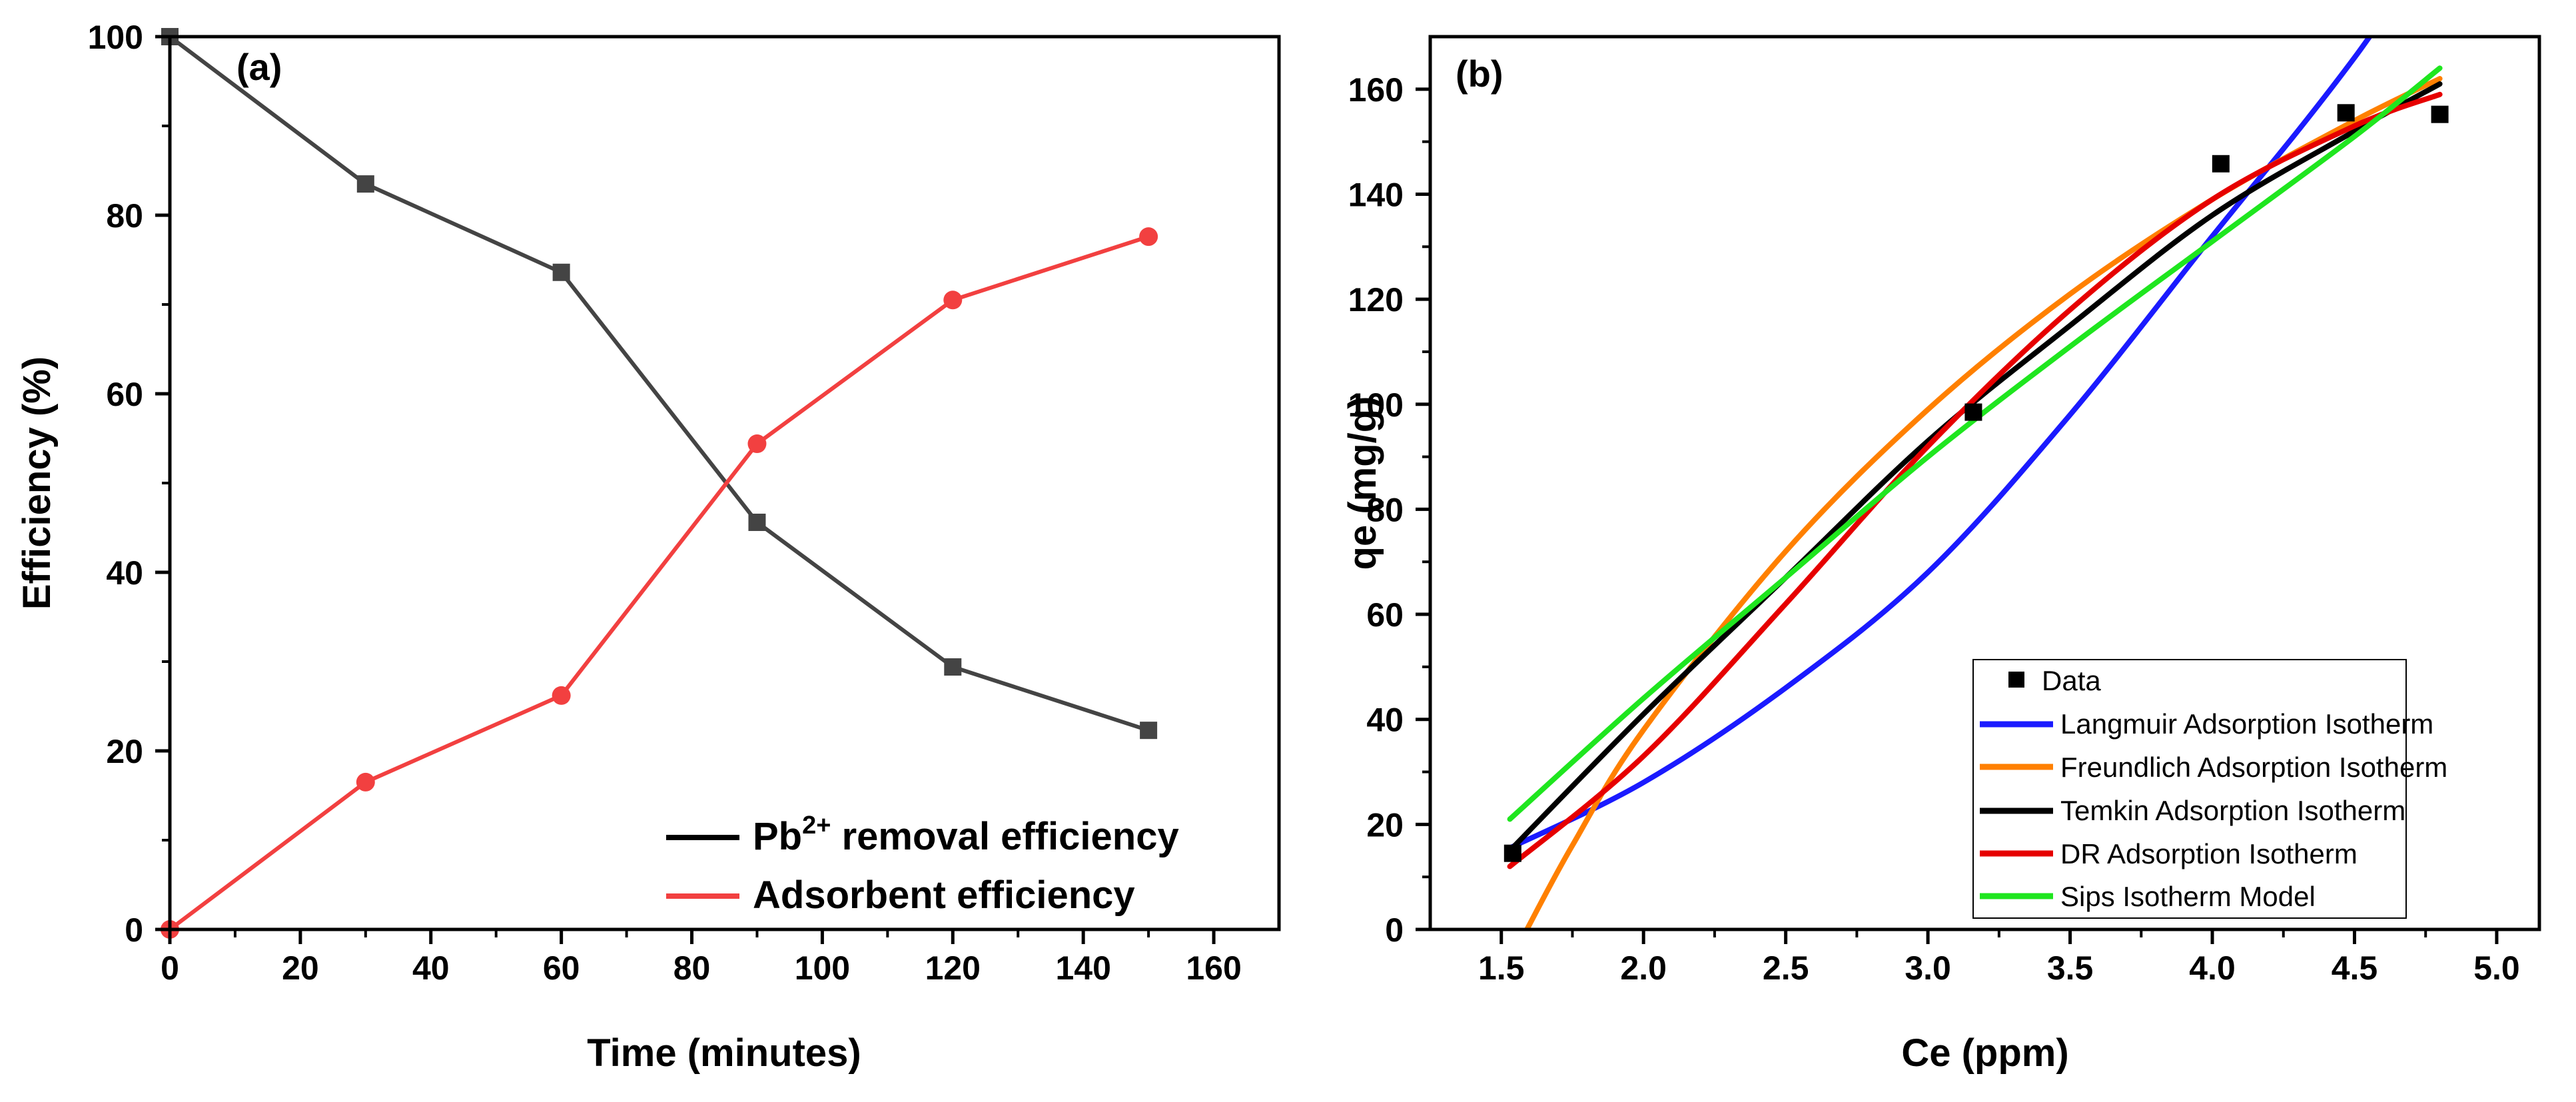 The width and height of the screenshot is (2576, 1102). Describe the element at coordinates (1376, 405) in the screenshot. I see `b-y-tick-label: 100` at that location.